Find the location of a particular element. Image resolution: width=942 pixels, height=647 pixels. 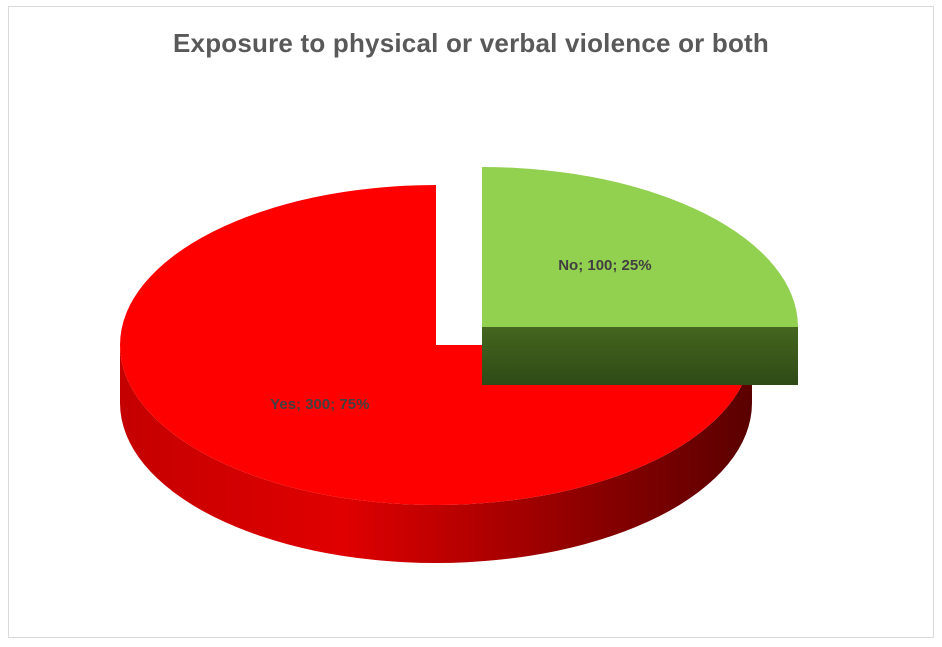

label-no: No; 100; 25% is located at coordinates (604, 265).